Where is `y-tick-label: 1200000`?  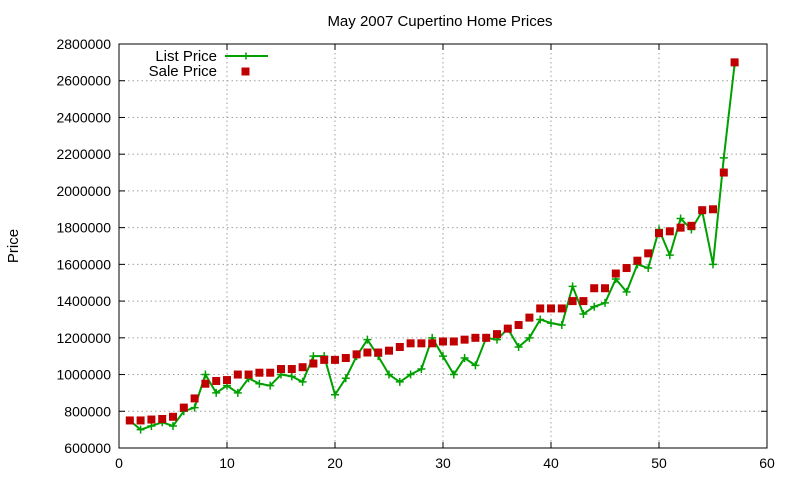
y-tick-label: 1200000 is located at coordinates (83, 338).